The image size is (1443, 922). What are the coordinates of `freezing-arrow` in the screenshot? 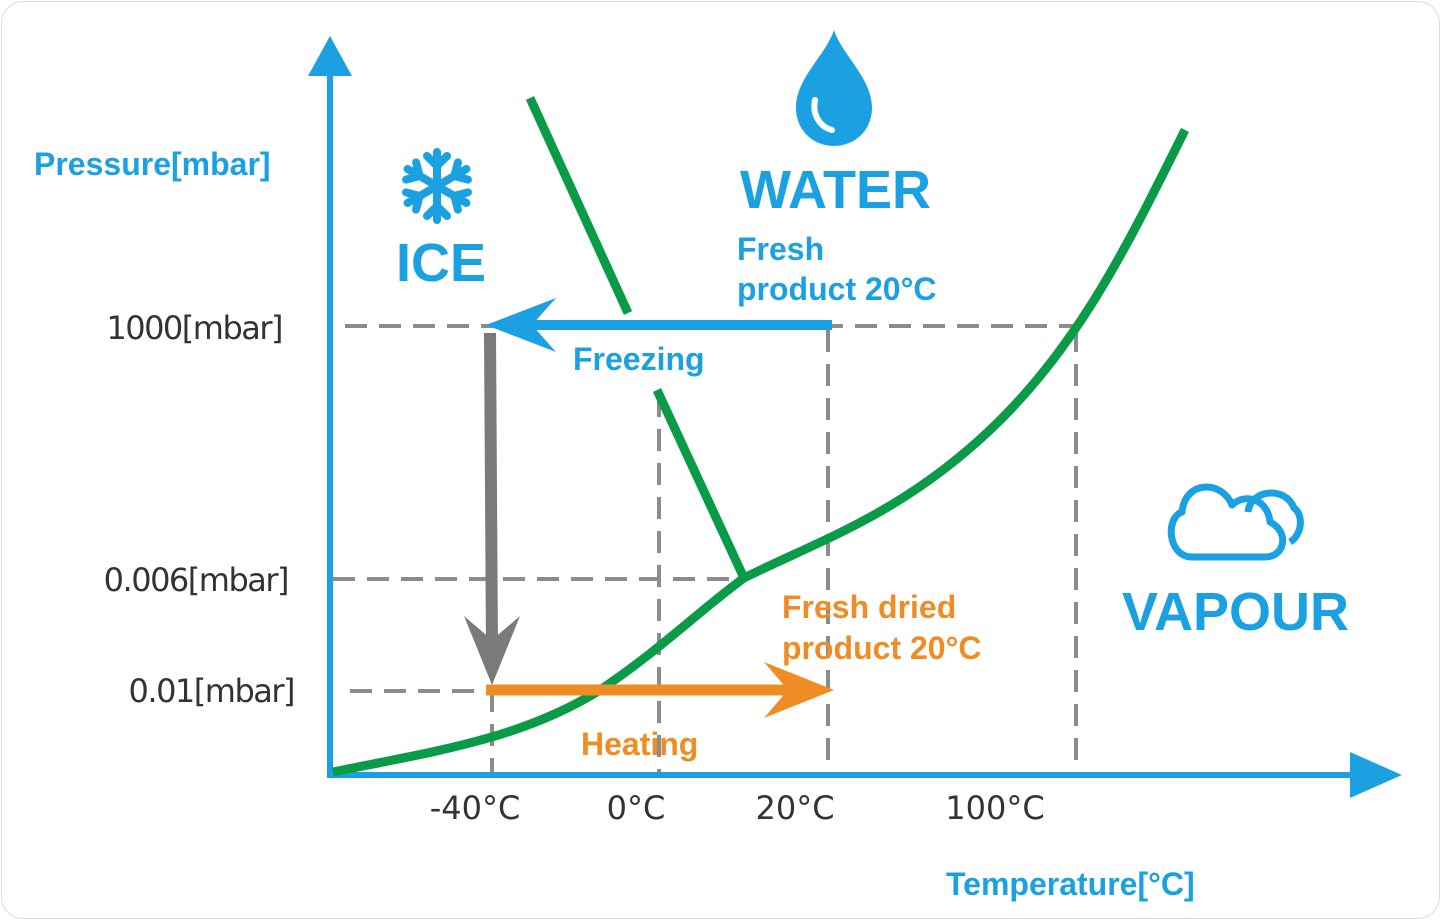 It's located at (659, 325).